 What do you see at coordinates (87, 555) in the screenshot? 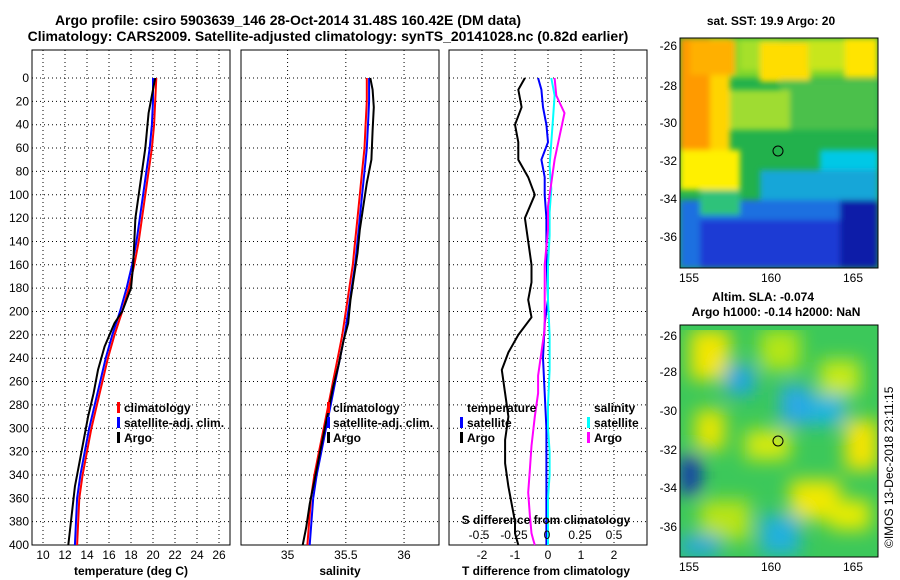
I see `x-tick-label: 14` at bounding box center [87, 555].